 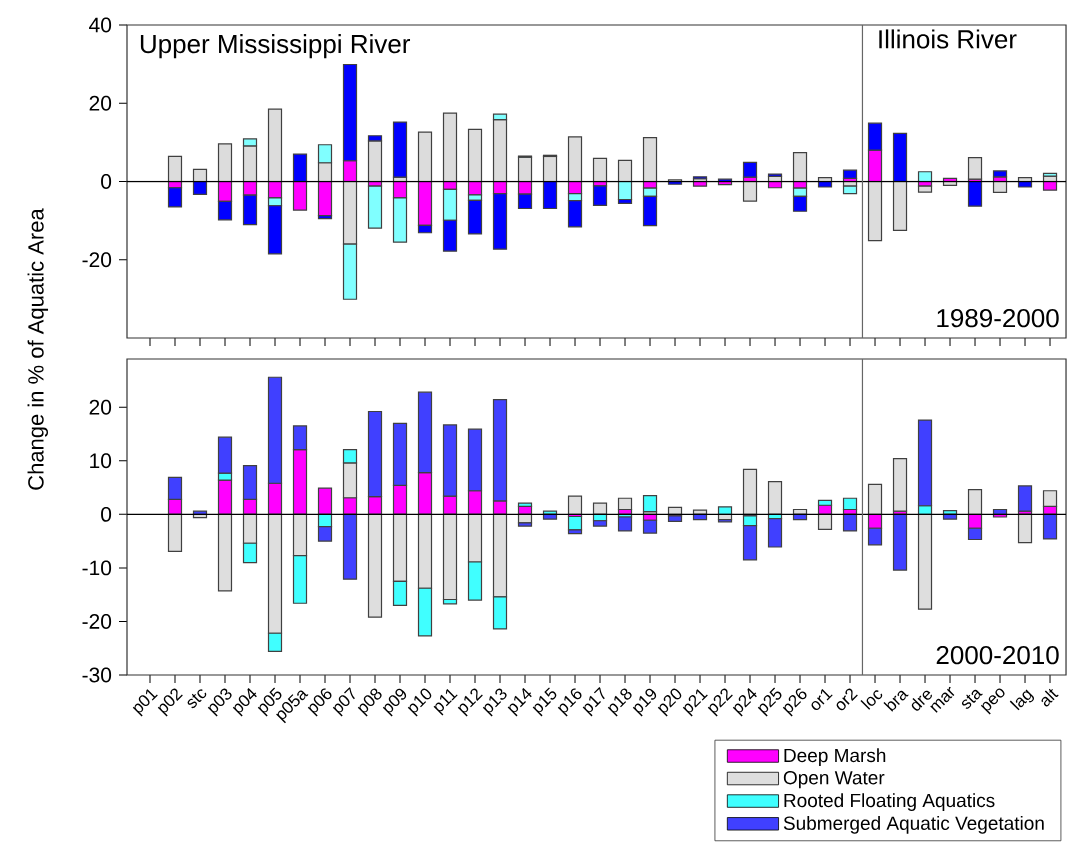 I want to click on annotation: 1989-2000, so click(x=998, y=318).